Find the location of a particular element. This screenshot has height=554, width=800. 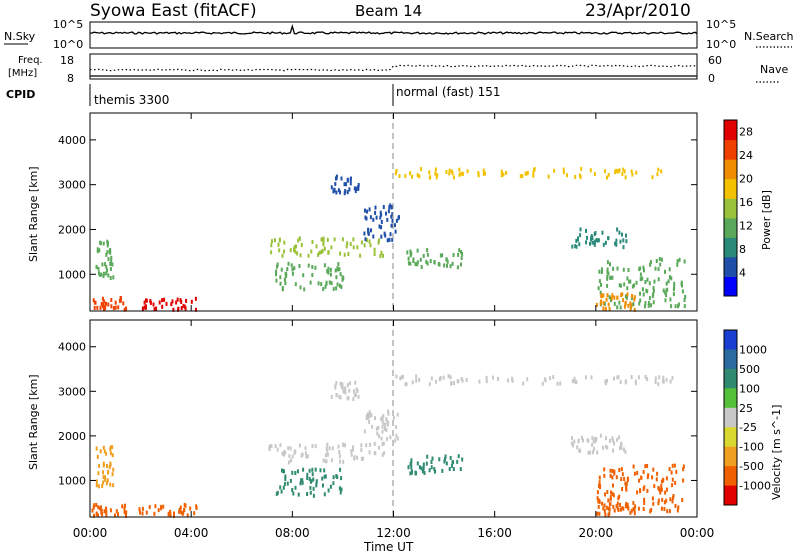

nsky-tick-bottom: 10^0 is located at coordinates (68, 44).